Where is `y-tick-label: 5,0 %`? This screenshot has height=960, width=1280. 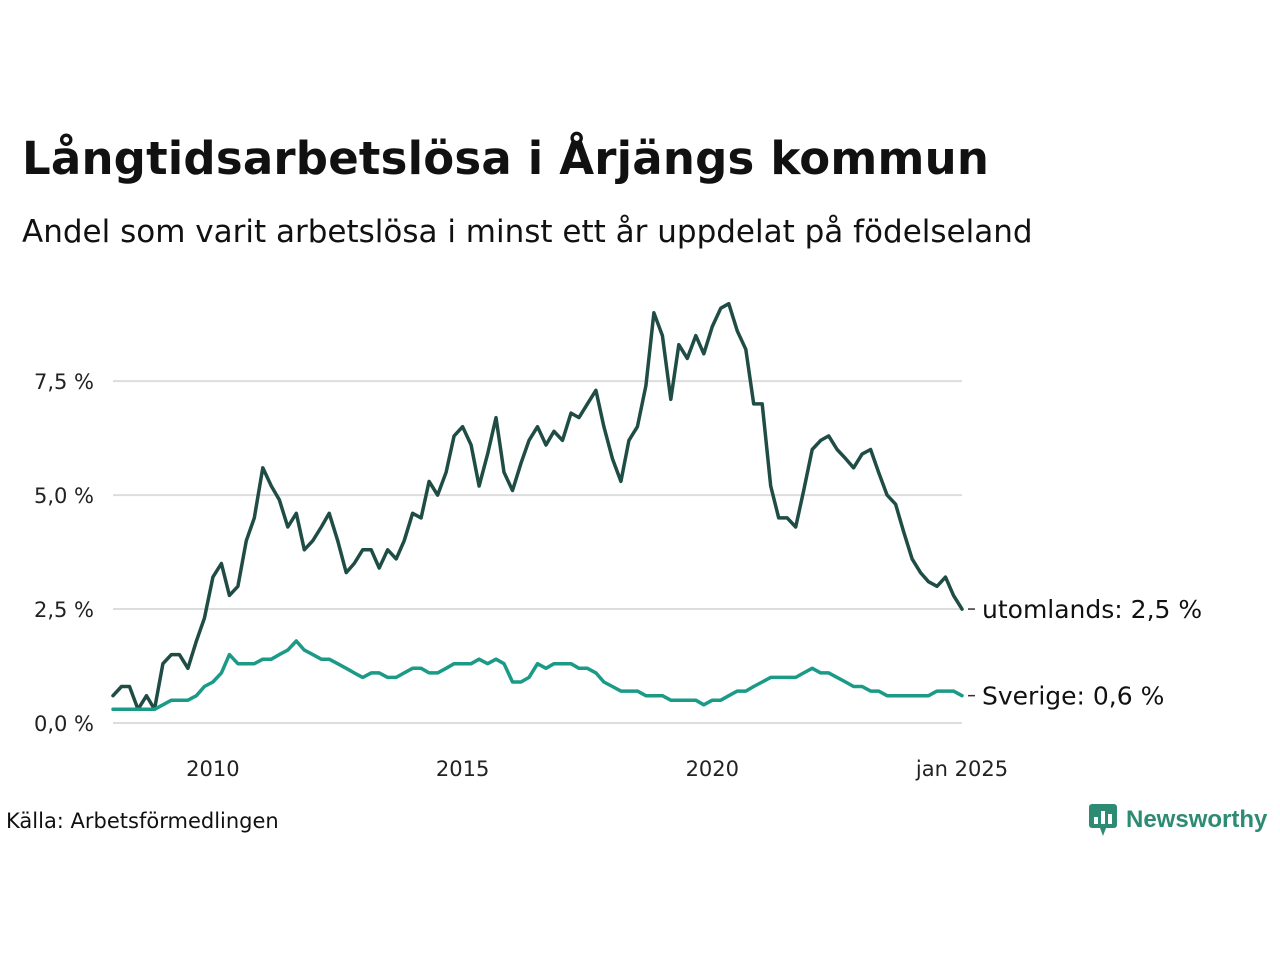 y-tick-label: 5,0 % is located at coordinates (64, 496).